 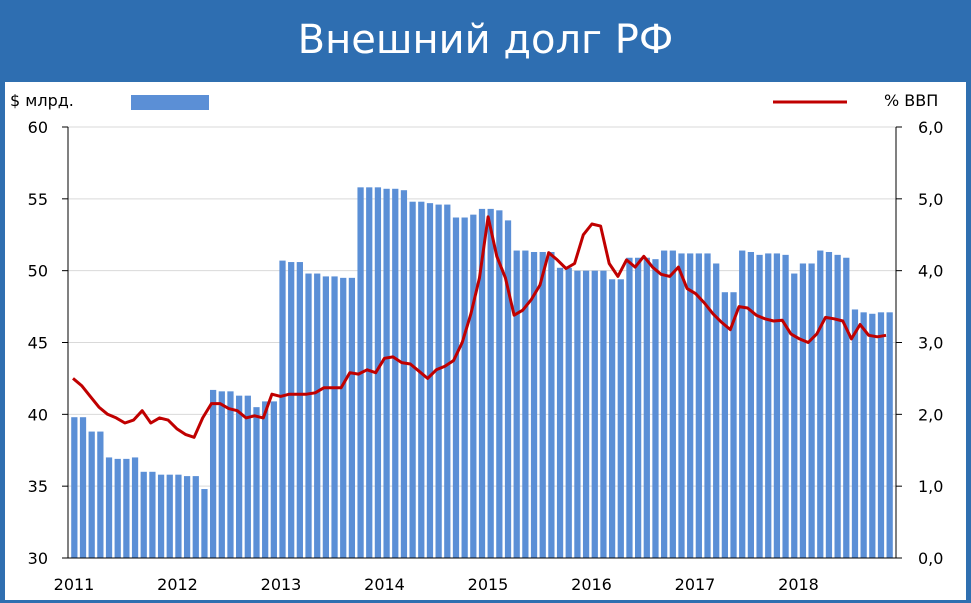 What do you see at coordinates (38, 127) in the screenshot?
I see `left-tick-label: 60` at bounding box center [38, 127].